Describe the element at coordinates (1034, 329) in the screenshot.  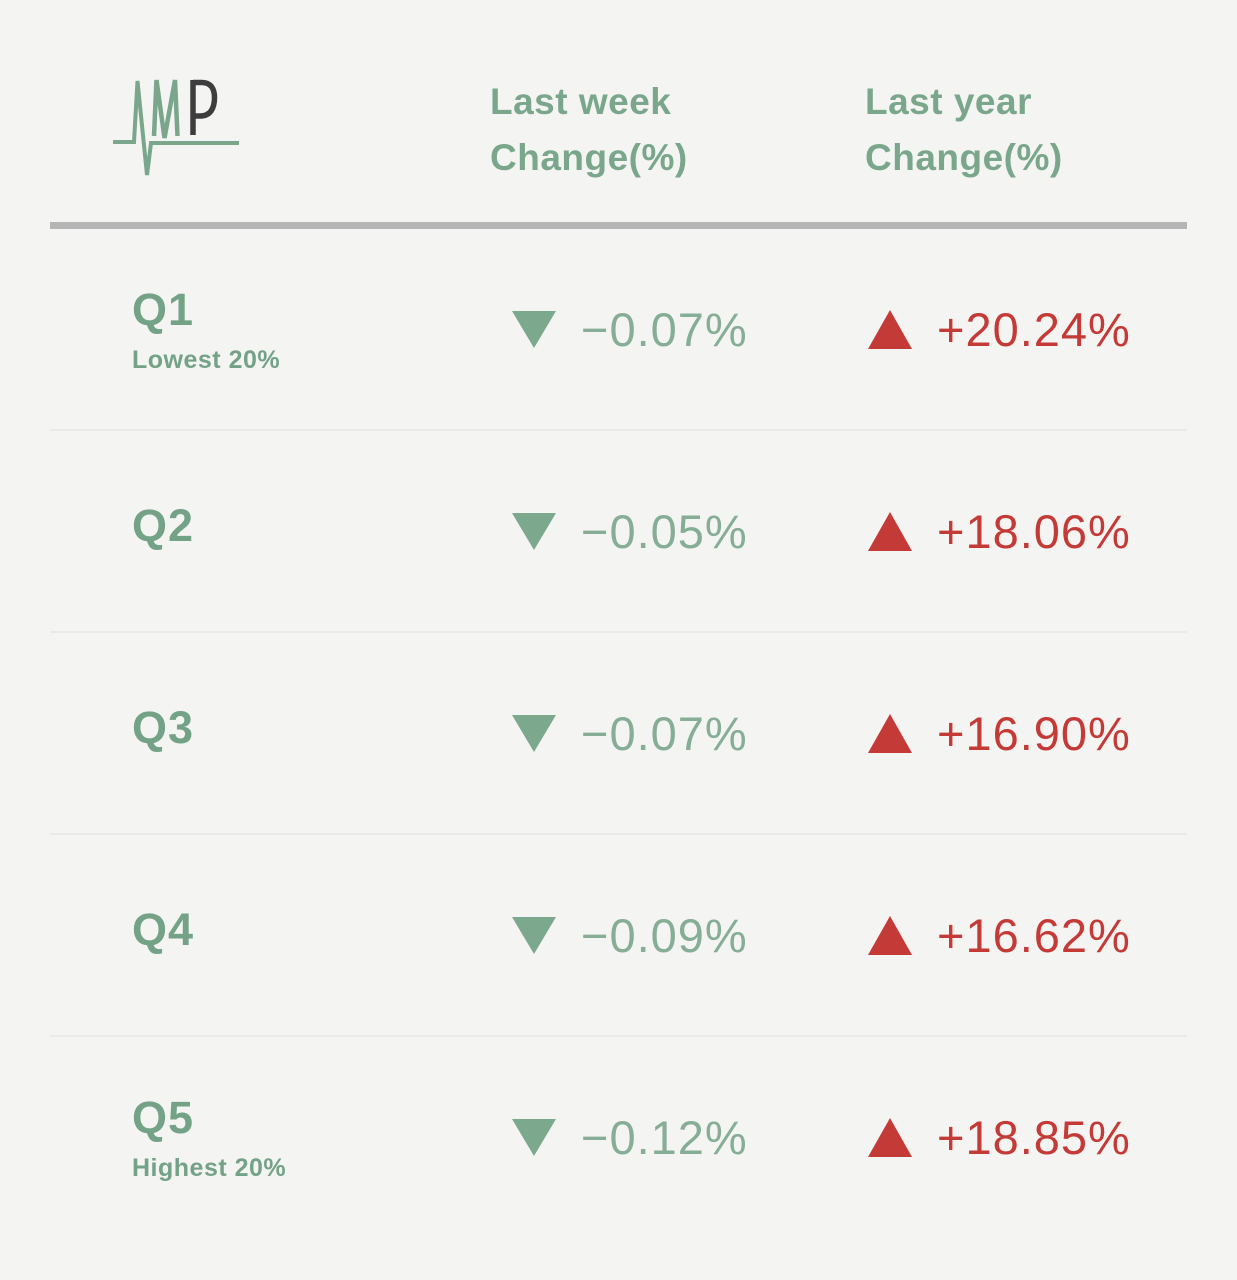
I see `last-year-value: +20.24%` at that location.